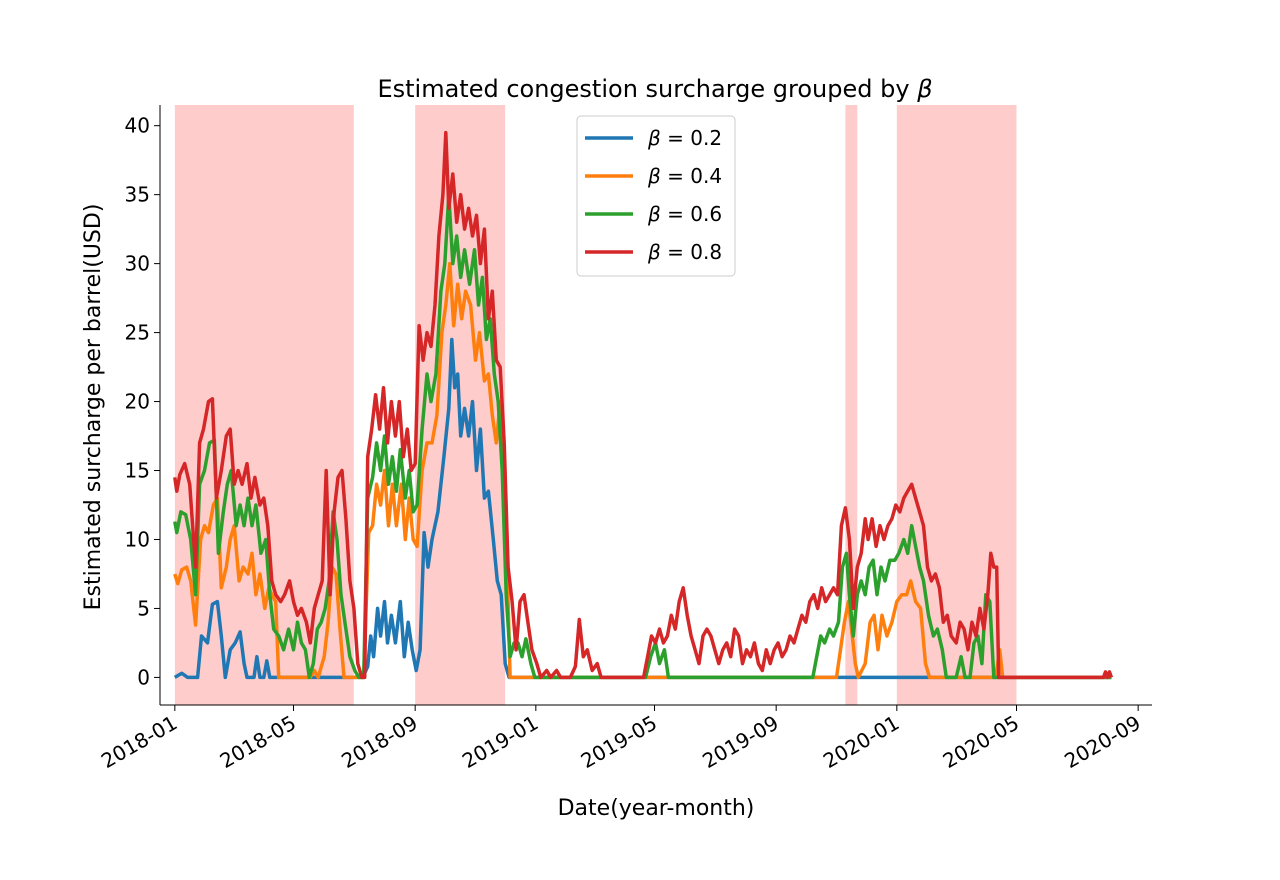 This screenshot has width=1280, height=880. Describe the element at coordinates (93, 407) in the screenshot. I see `y-axis-label: Estimated surcharge per barrel(USD)` at that location.